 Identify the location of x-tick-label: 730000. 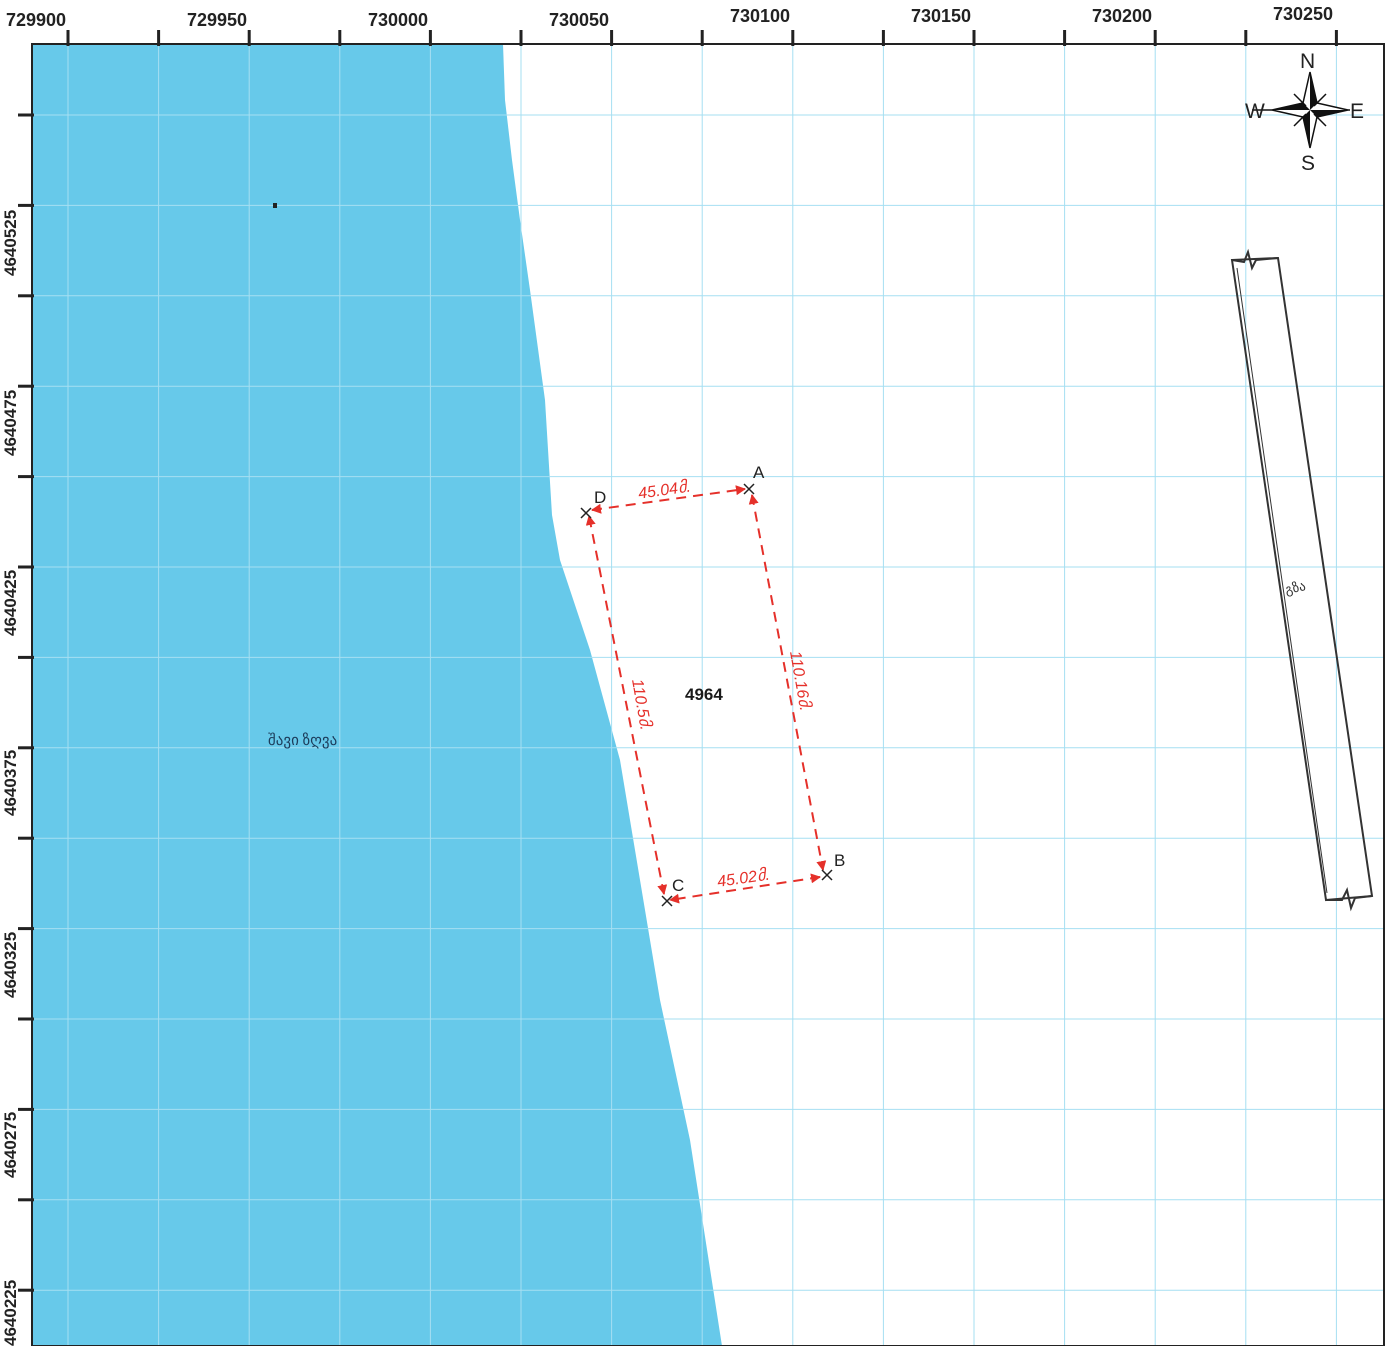
(398, 20).